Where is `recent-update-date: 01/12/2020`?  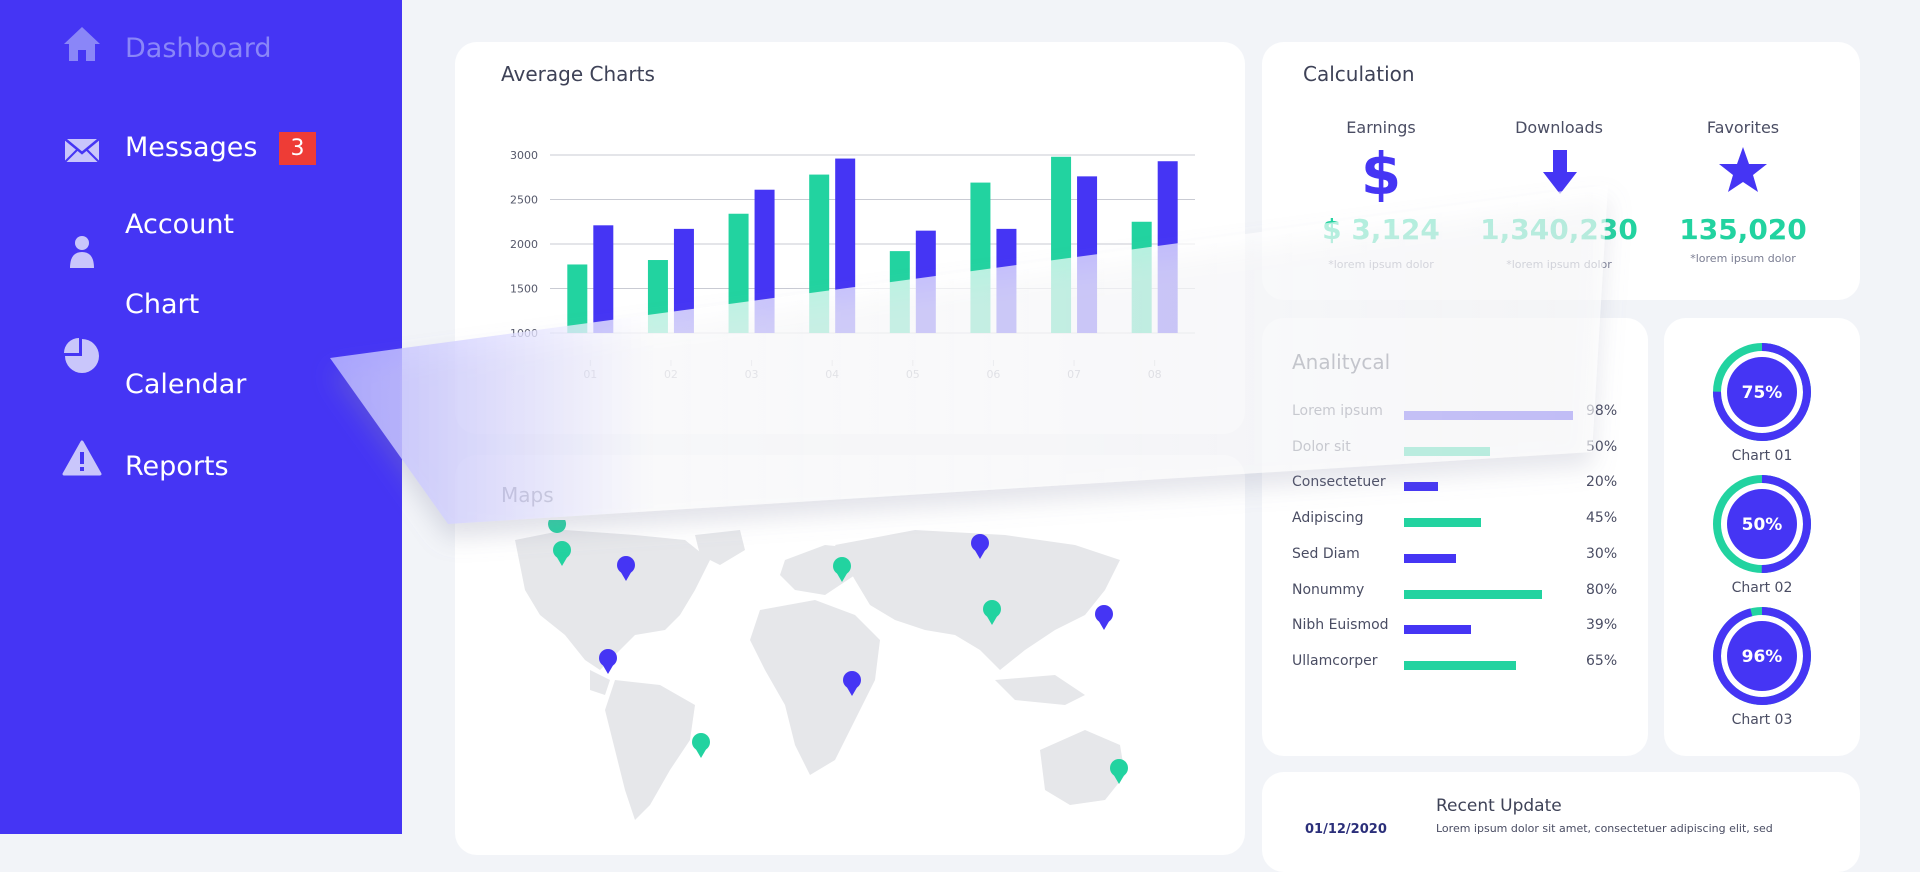 recent-update-date: 01/12/2020 is located at coordinates (1346, 829).